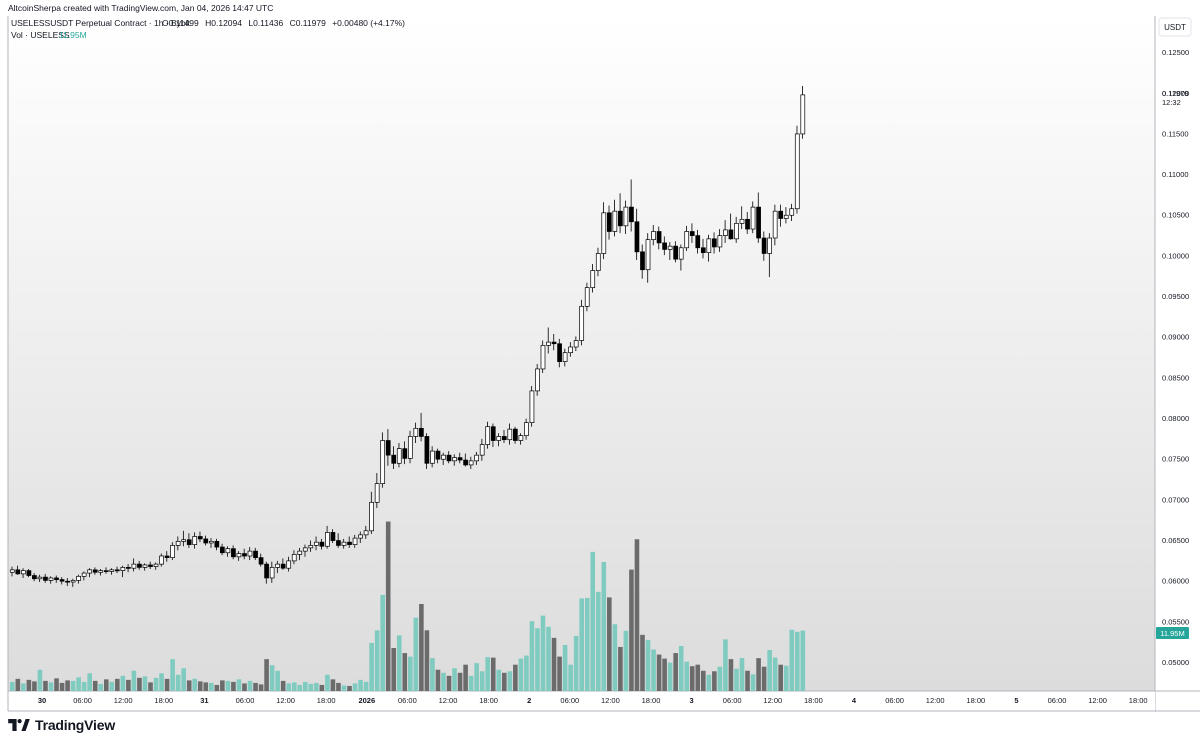 The width and height of the screenshot is (1200, 744). Describe the element at coordinates (1175, 27) in the screenshot. I see `currency-button` at that location.